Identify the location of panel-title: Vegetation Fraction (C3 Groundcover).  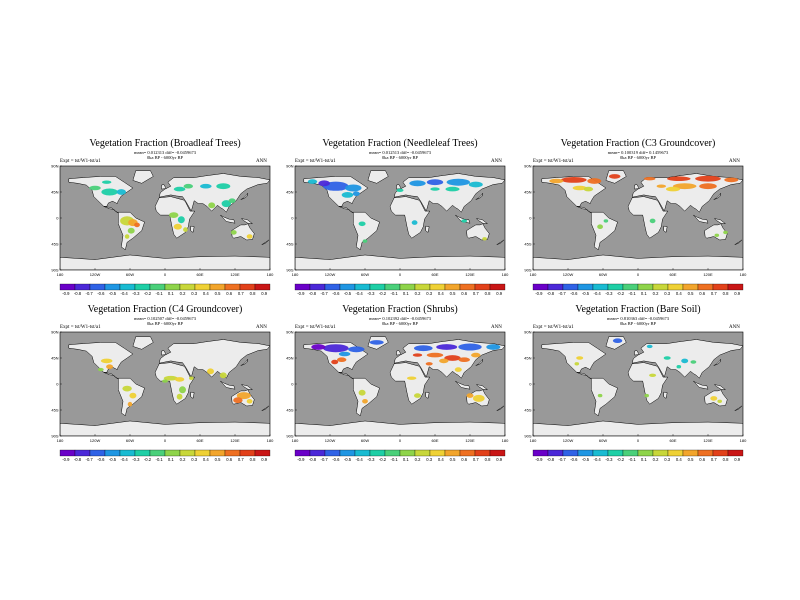
(638, 143).